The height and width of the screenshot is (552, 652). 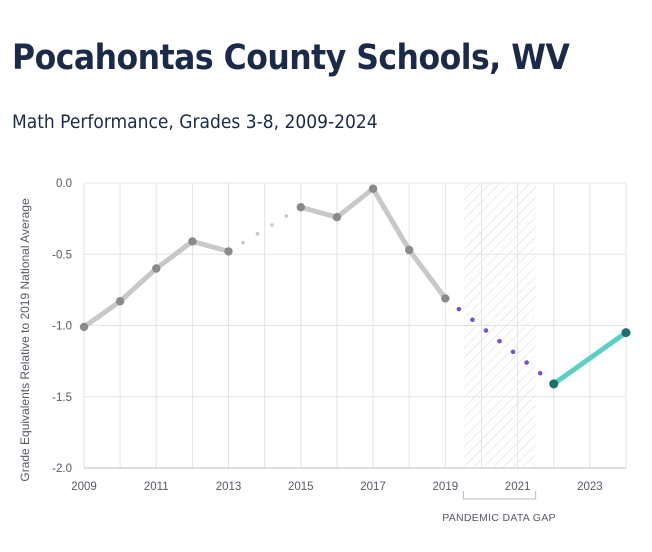 I want to click on x-tick-label: 2011, so click(x=156, y=487).